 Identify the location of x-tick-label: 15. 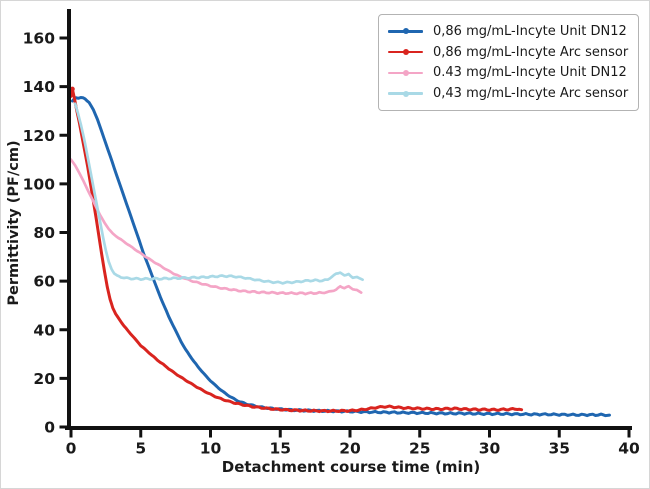
(280, 449).